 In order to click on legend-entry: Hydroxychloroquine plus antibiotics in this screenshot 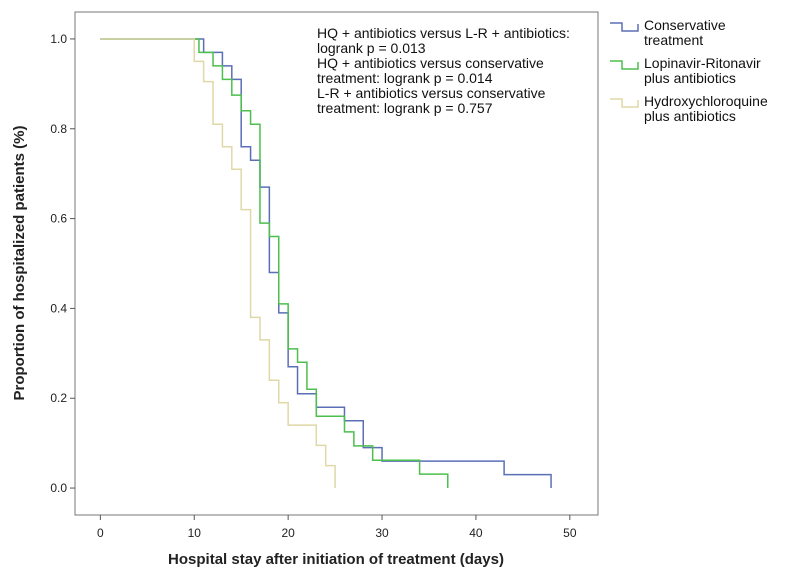, I will do `click(700, 109)`.